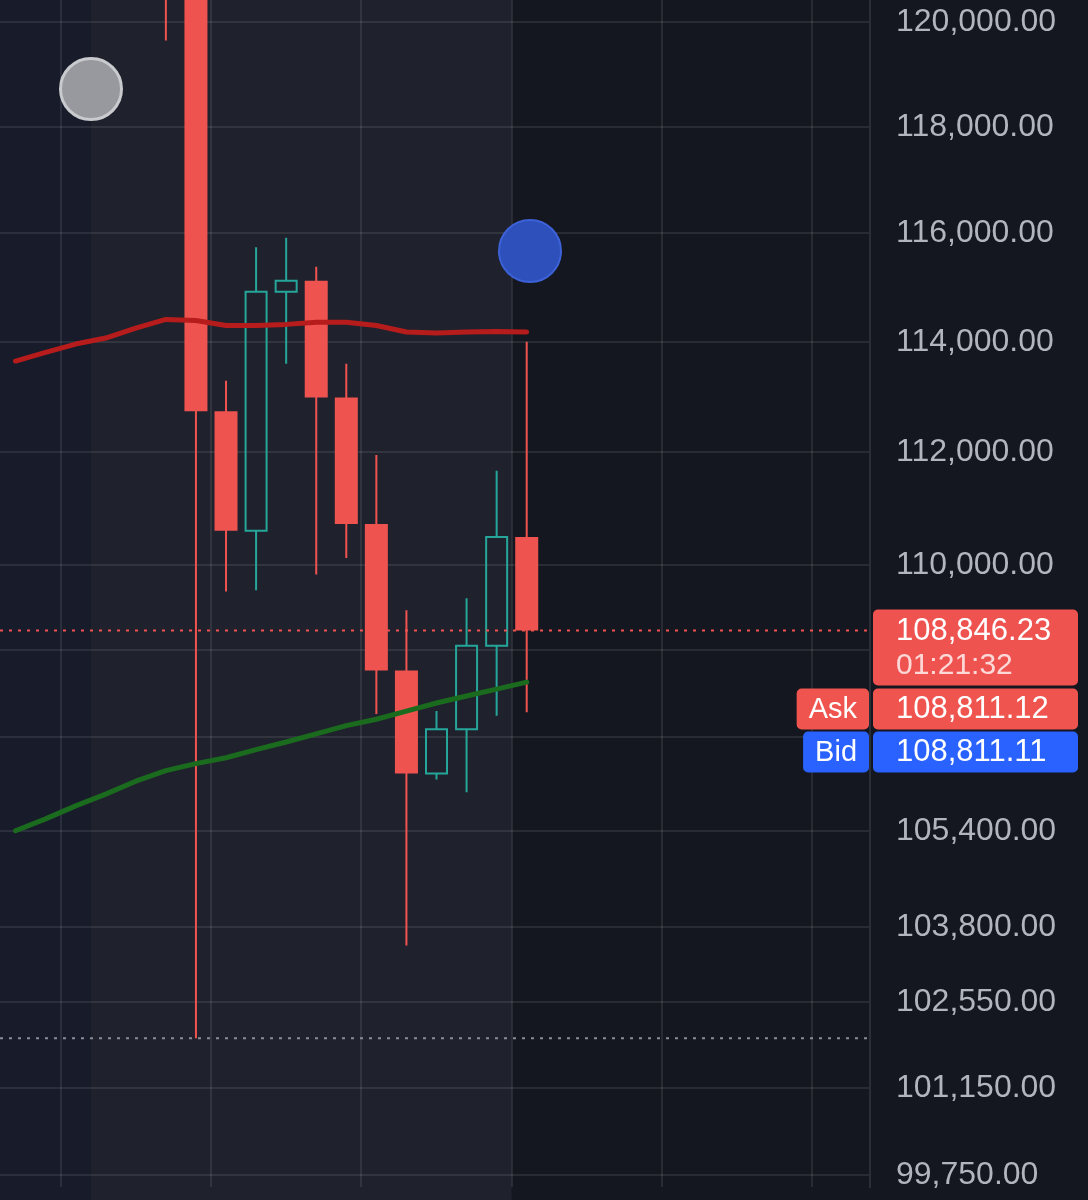 This screenshot has height=1200, width=1088. What do you see at coordinates (976, 924) in the screenshot?
I see `y-tick-label: 103,800.00` at bounding box center [976, 924].